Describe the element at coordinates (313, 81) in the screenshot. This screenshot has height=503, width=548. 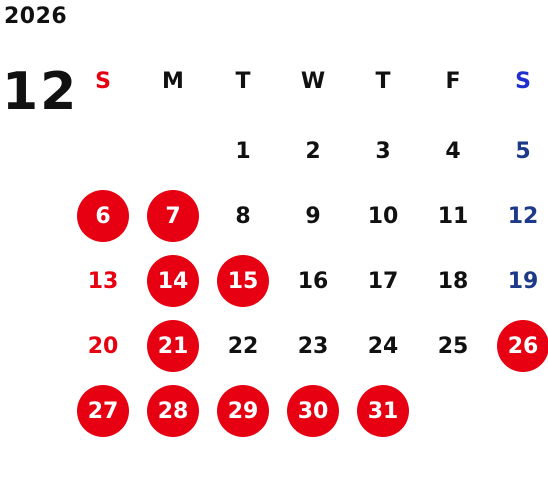
I see `weekday-header: W` at that location.